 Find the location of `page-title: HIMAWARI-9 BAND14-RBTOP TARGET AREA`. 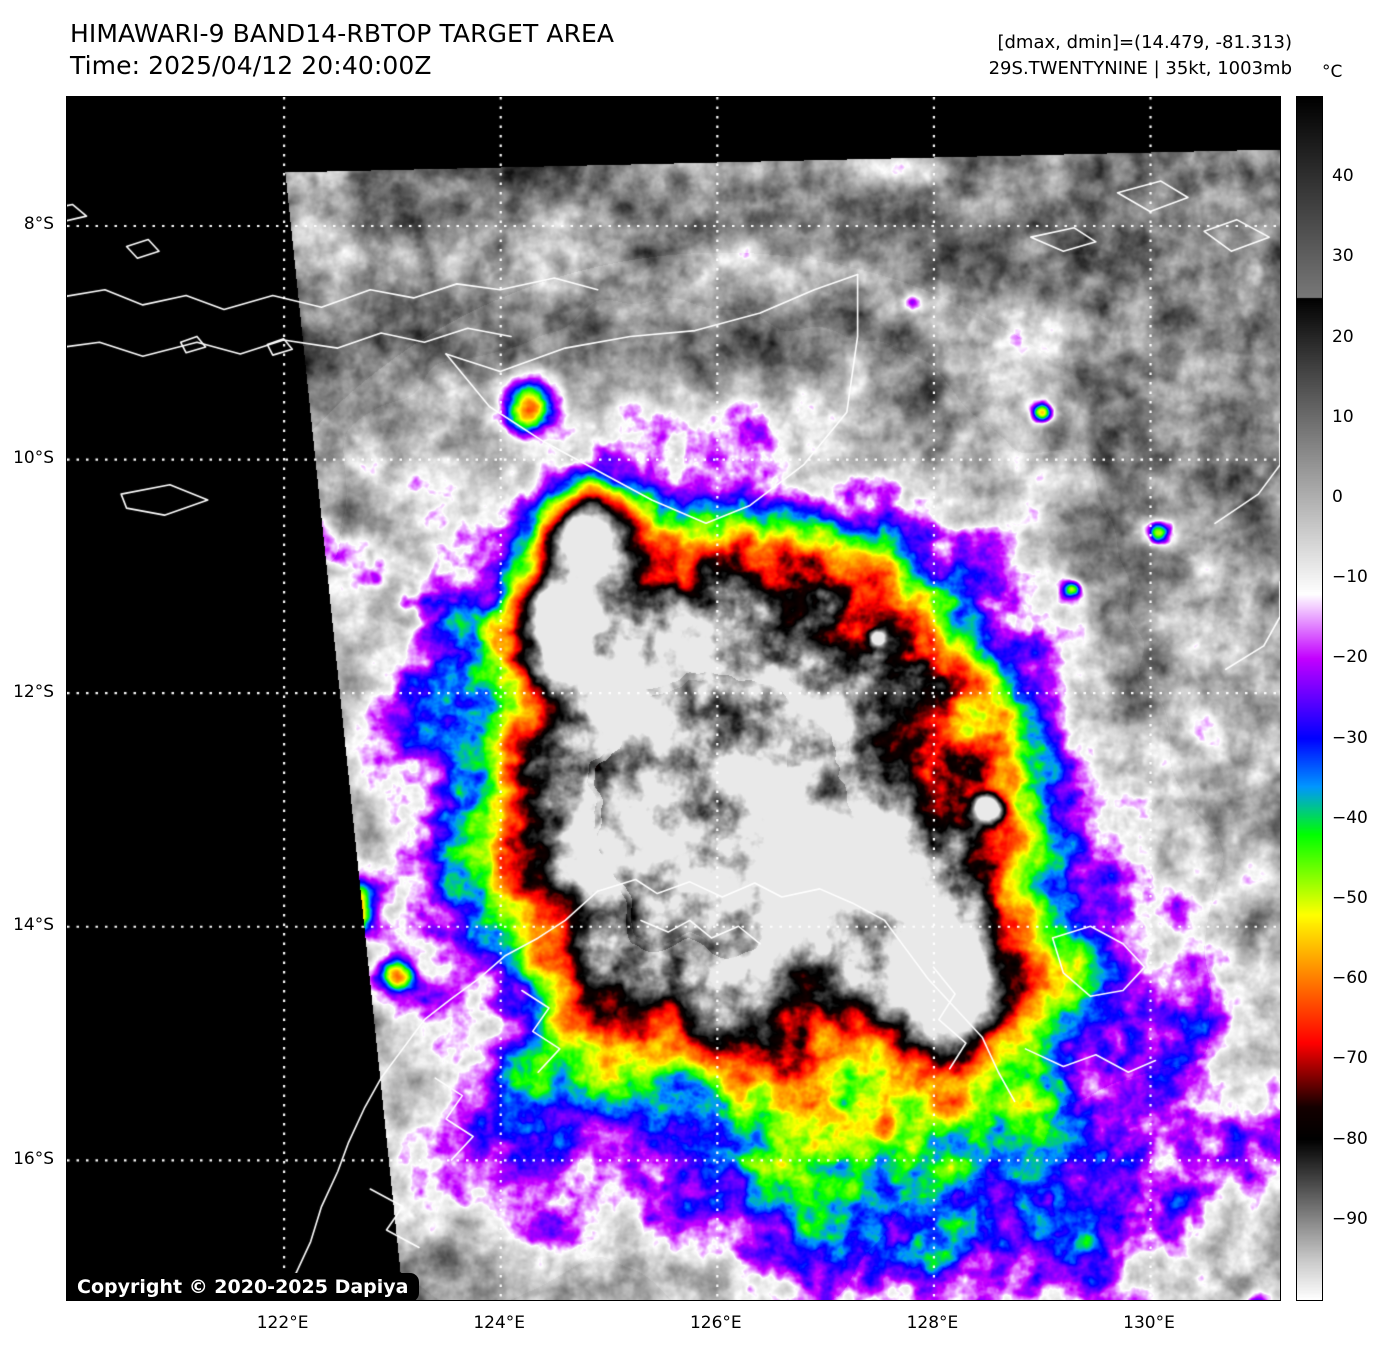

page-title: HIMAWARI-9 BAND14-RBTOP TARGET AREA is located at coordinates (342, 33).